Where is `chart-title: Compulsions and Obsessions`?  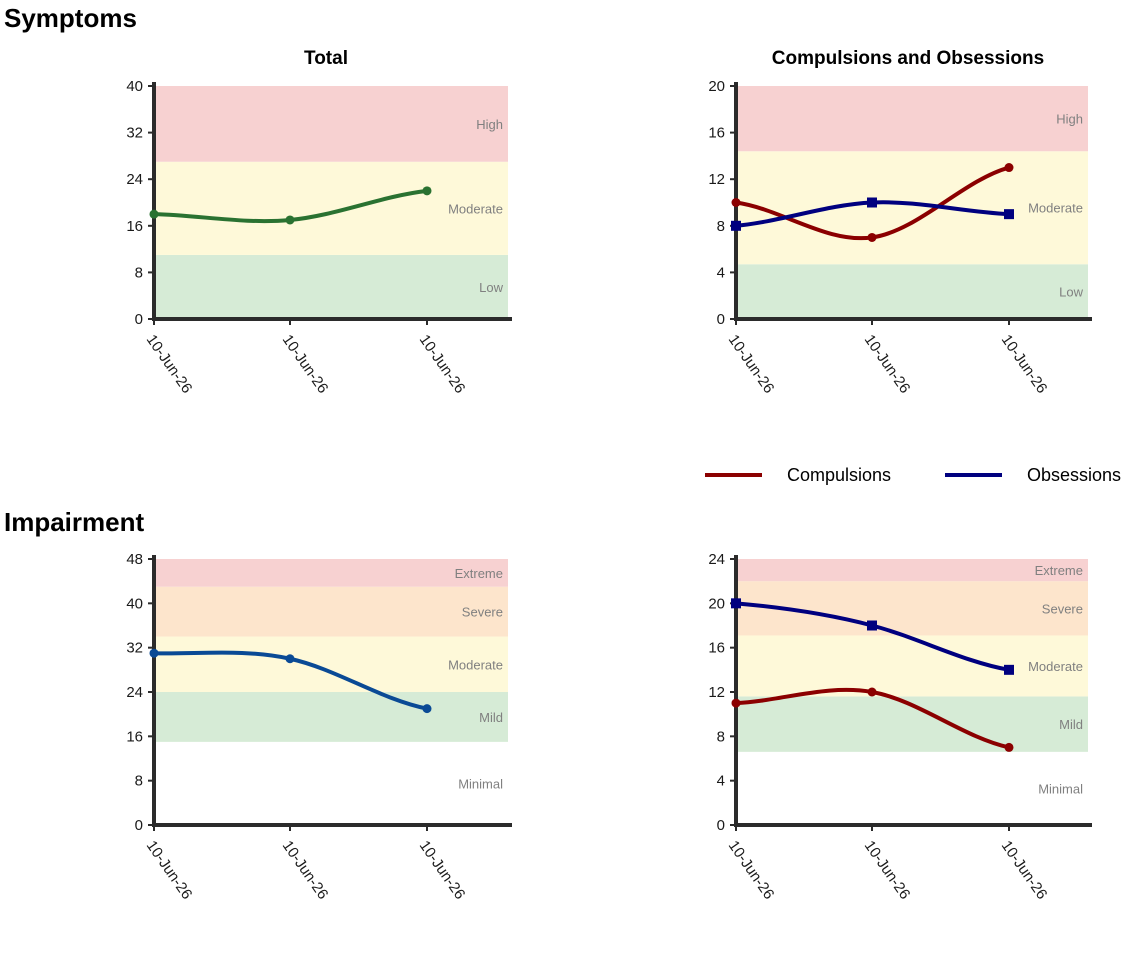
chart-title: Compulsions and Obsessions is located at coordinates (908, 58).